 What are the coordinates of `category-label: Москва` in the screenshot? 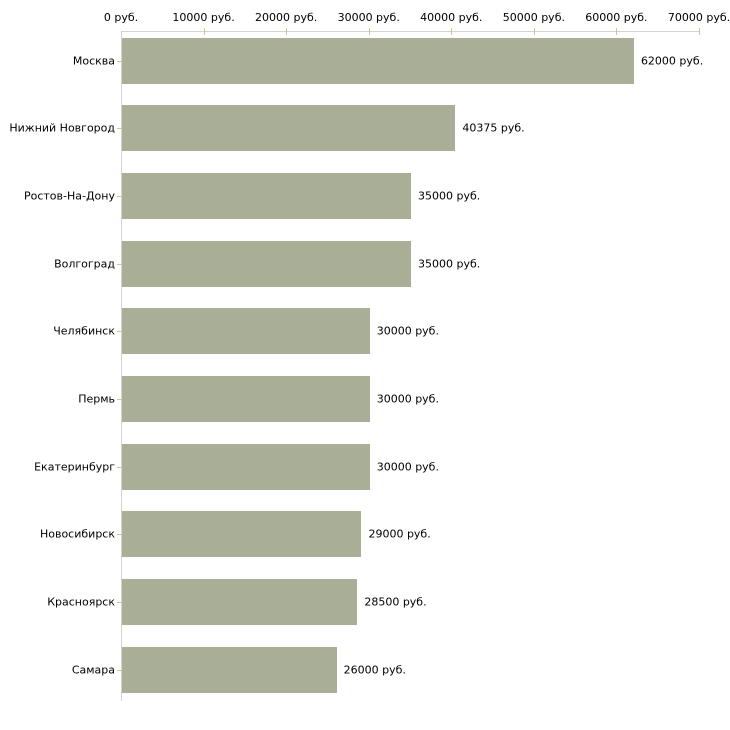 It's located at (93, 60).